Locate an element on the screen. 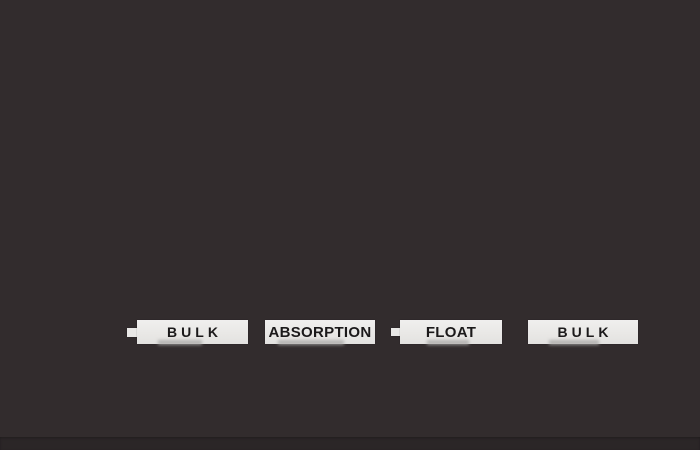 This screenshot has width=700, height=450. cell-label-bulk-1-text: BULK is located at coordinates (194, 332).